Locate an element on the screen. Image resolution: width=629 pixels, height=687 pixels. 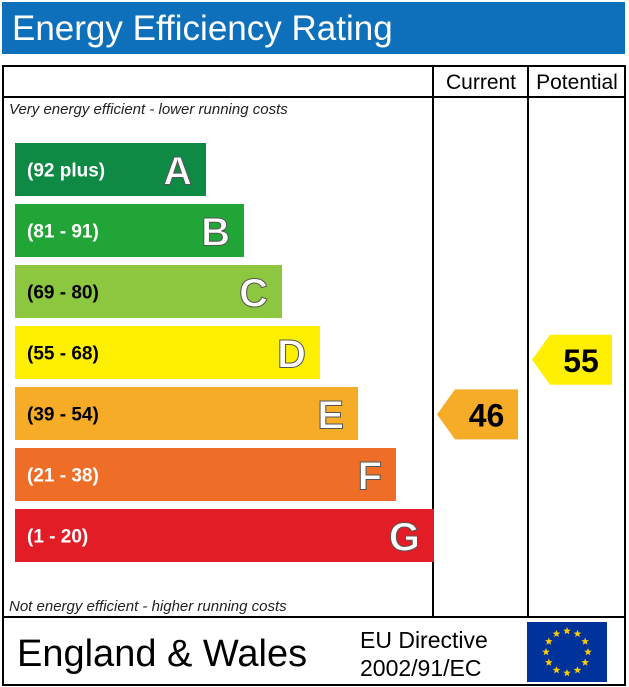
band-a-letter: A is located at coordinates (177, 172).